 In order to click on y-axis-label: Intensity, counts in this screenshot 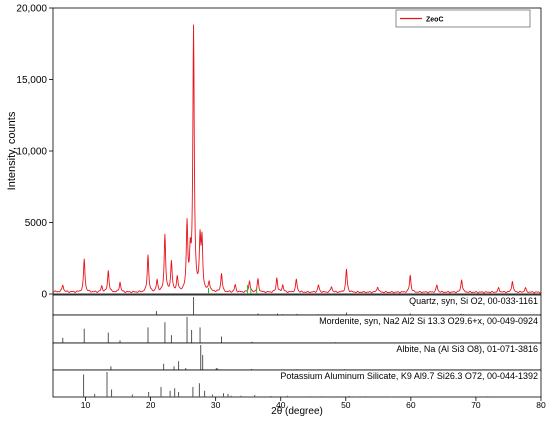, I will do `click(12, 150)`.